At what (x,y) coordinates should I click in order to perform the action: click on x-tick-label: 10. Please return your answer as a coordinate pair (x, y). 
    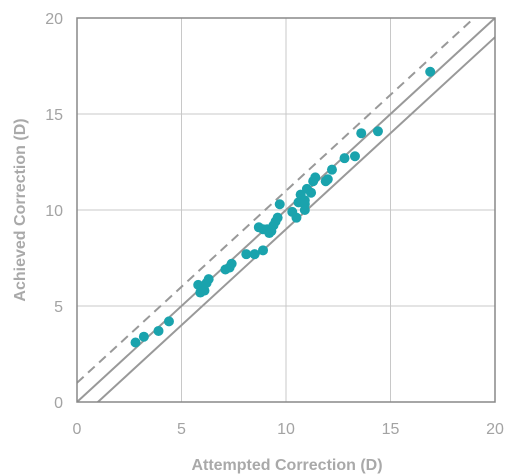
    Looking at the image, I should click on (286, 429).